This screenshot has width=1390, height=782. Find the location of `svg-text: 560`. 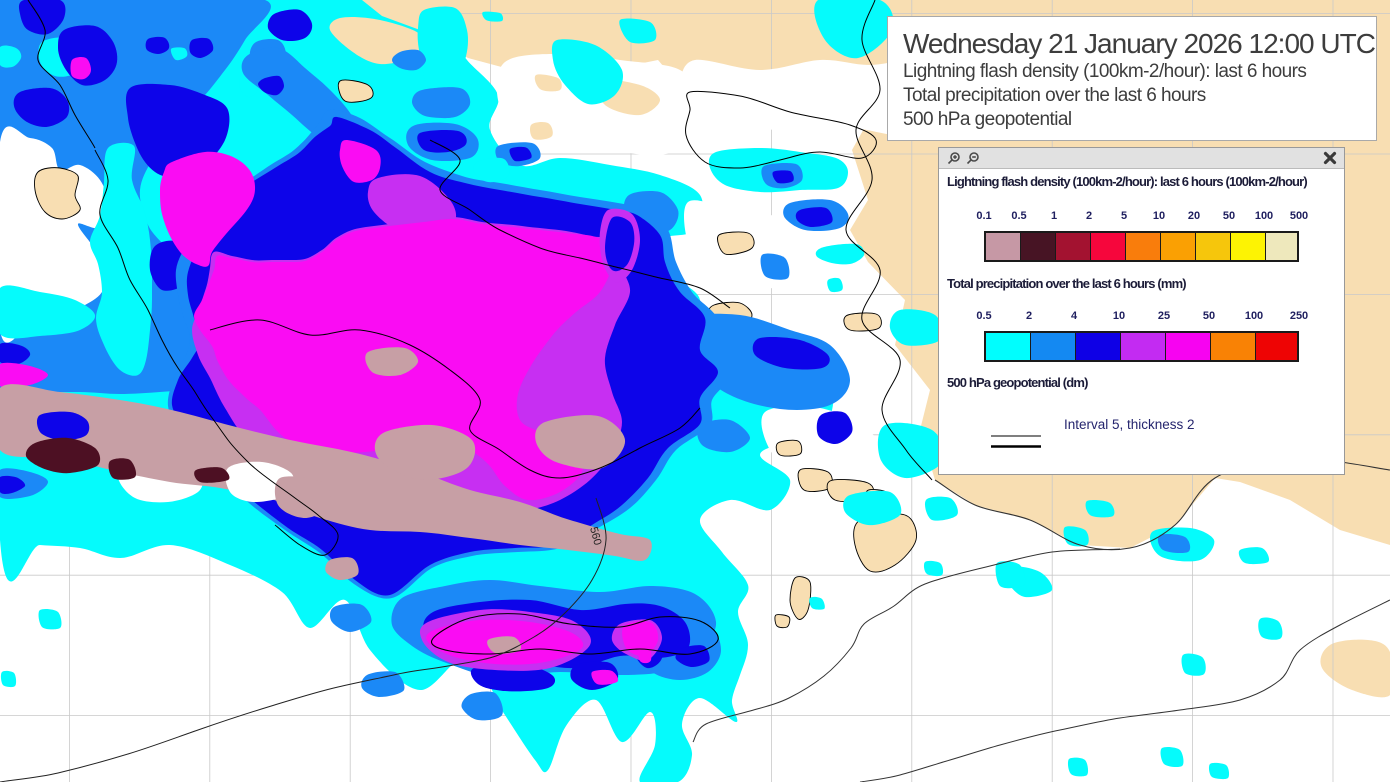

svg-text: 560 is located at coordinates (595, 536).